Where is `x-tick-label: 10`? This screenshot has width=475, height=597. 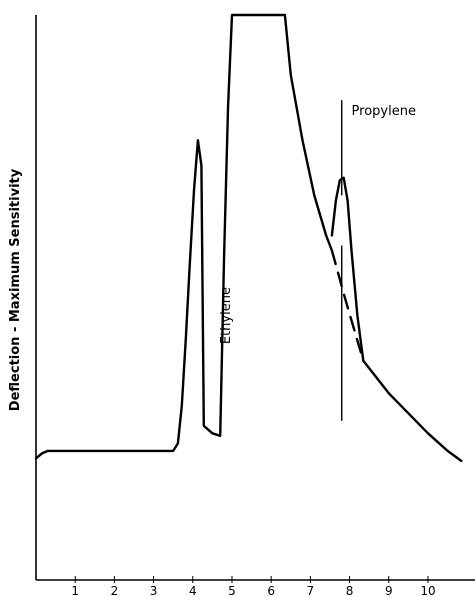 x-tick-label: 10 is located at coordinates (427, 590).